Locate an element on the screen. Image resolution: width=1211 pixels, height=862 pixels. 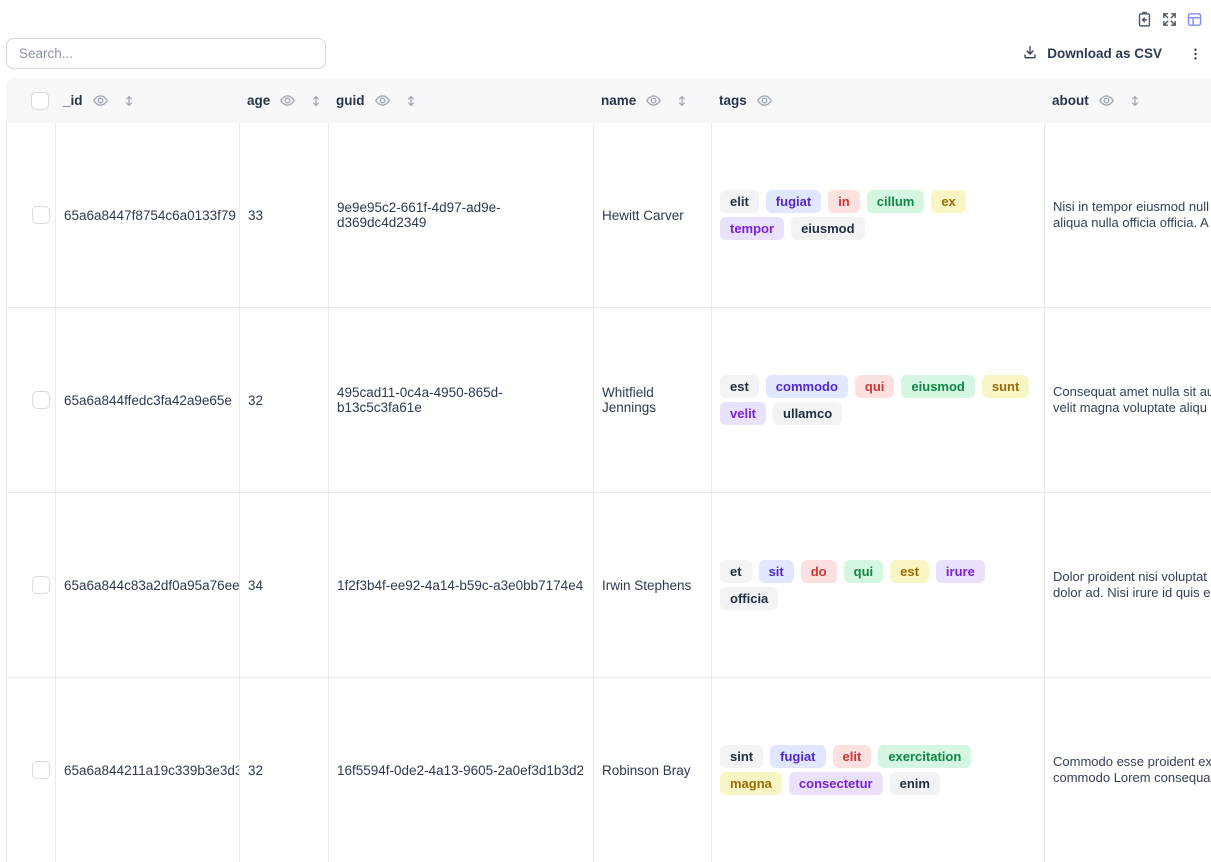
about-text-line: aliqua nulla officia officia. A is located at coordinates (1131, 222).